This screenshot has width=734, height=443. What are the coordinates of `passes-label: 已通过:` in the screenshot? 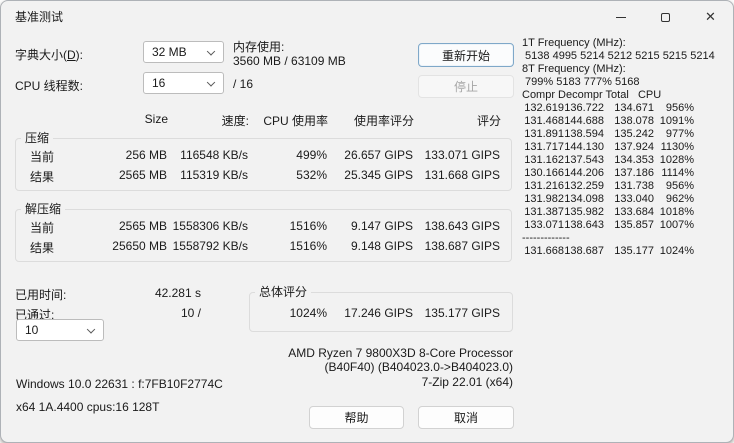 It's located at (35, 315).